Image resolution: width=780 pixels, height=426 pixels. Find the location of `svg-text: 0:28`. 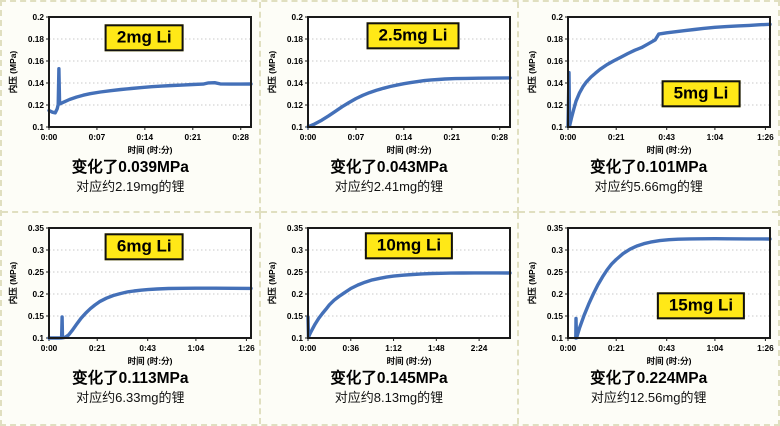

svg-text: 0:28 is located at coordinates (241, 137).